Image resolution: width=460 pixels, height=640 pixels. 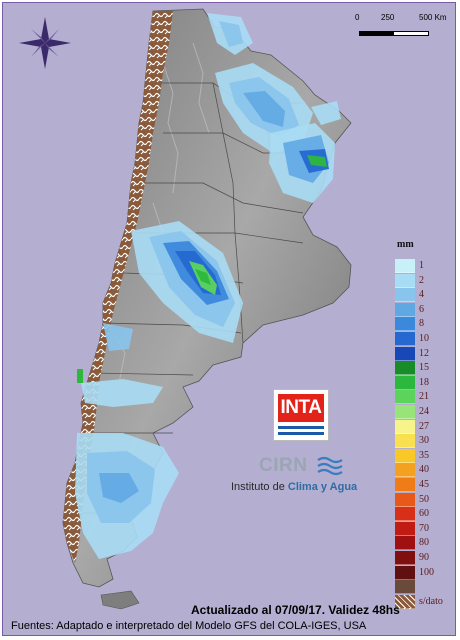 I want to click on legend-label: 100, so click(x=426, y=572).